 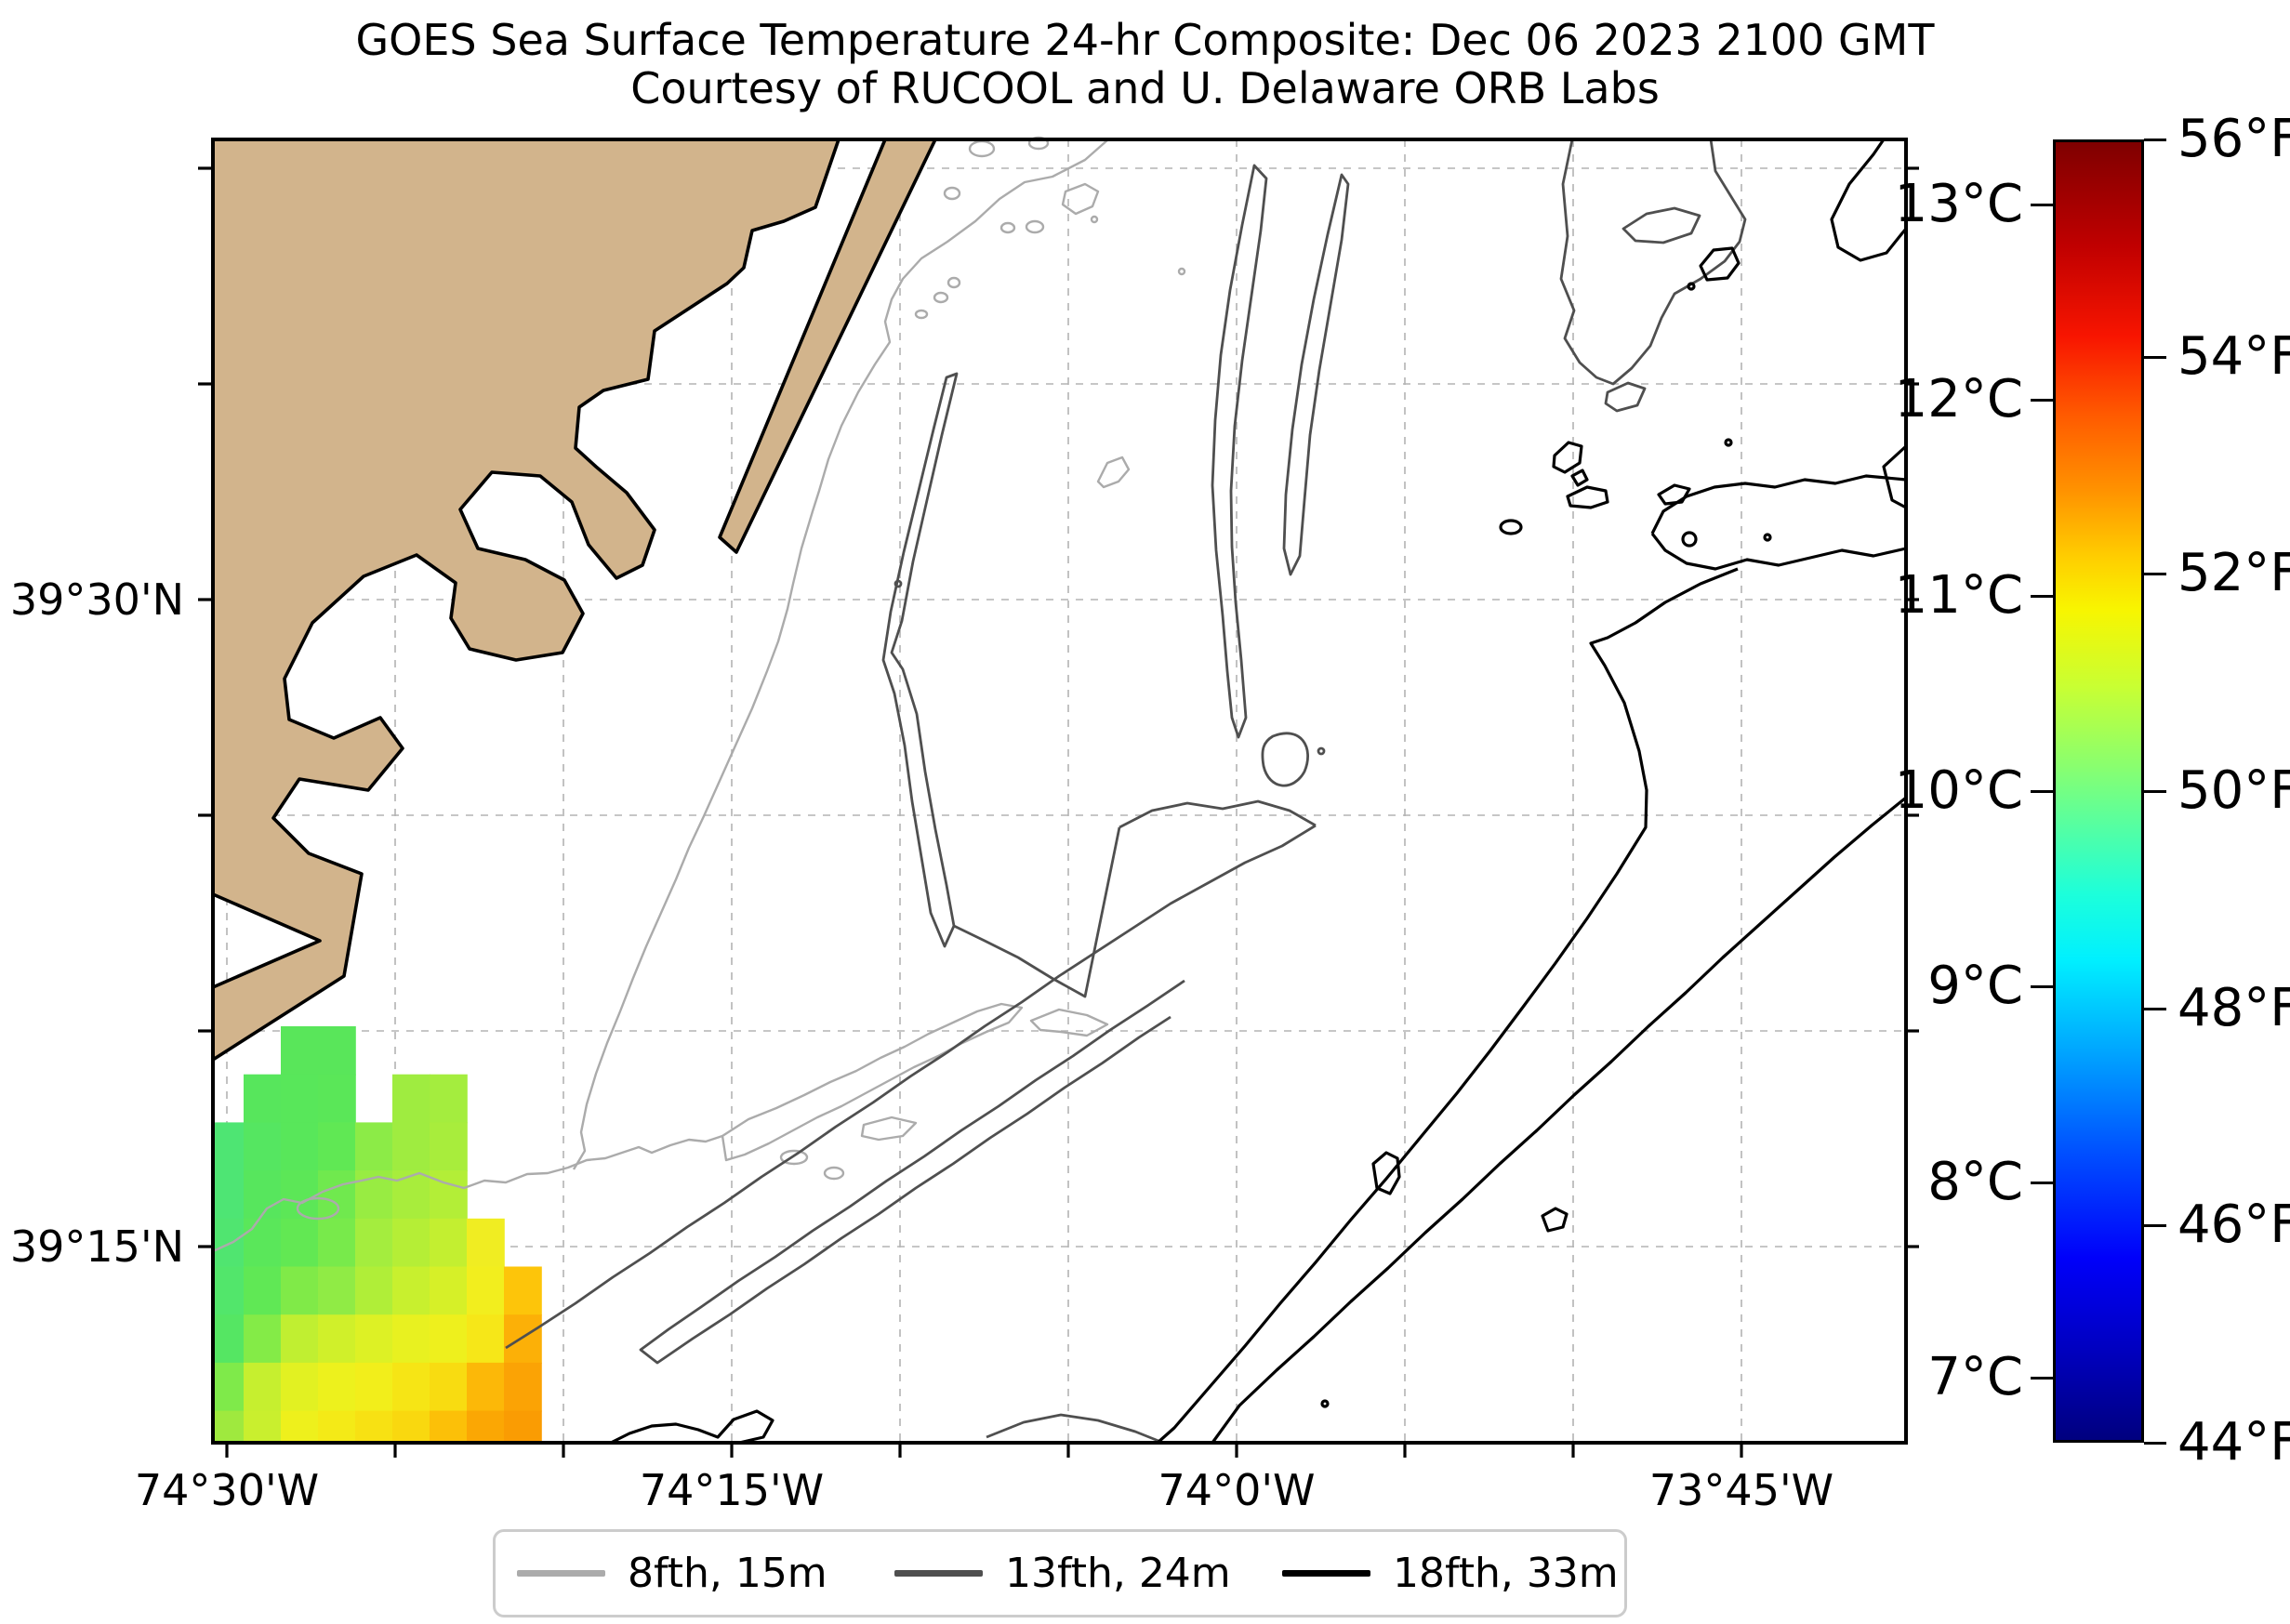 I want to click on colorbar-fahrenheit-label: 46°F, so click(x=2233, y=1225).